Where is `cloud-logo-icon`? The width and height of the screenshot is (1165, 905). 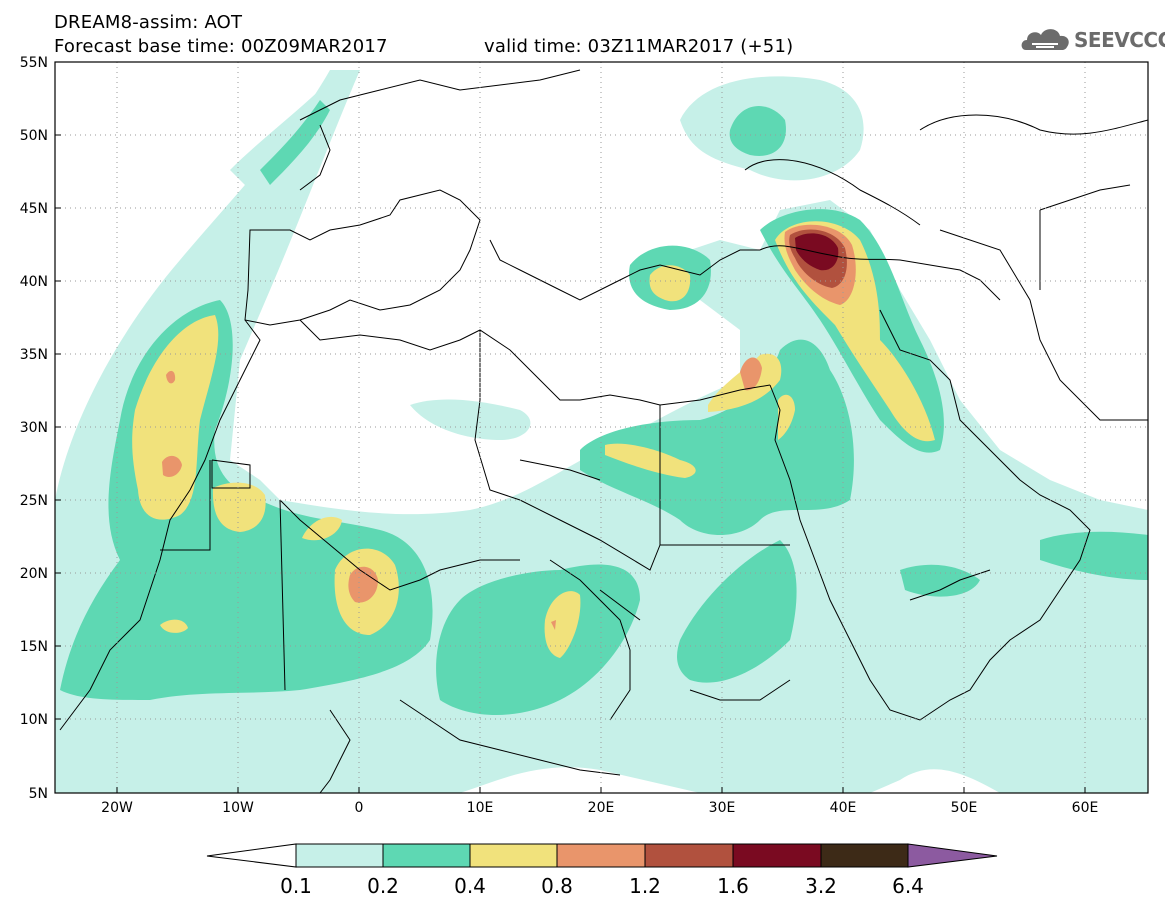 cloud-logo-icon is located at coordinates (1045, 39).